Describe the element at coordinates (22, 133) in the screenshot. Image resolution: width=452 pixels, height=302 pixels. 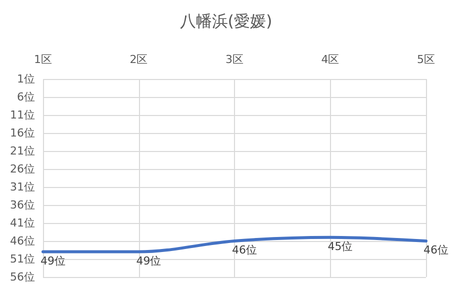
I see `y-tick-label: 16位` at that location.